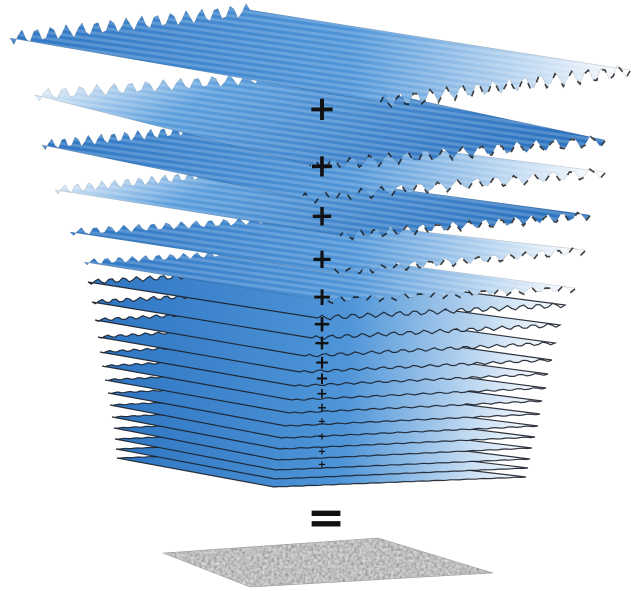 The image size is (638, 591). I want to click on equals-sign: =, so click(326, 517).